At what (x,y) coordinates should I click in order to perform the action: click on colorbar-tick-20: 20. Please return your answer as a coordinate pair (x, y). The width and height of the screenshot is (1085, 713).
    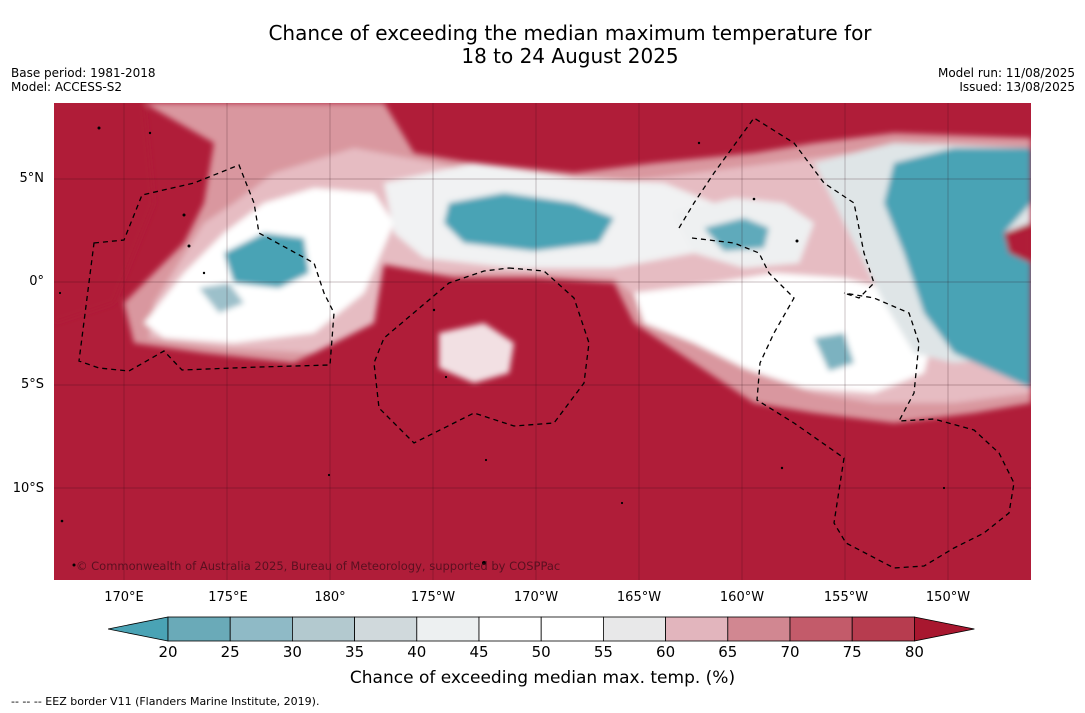
    Looking at the image, I should click on (168, 652).